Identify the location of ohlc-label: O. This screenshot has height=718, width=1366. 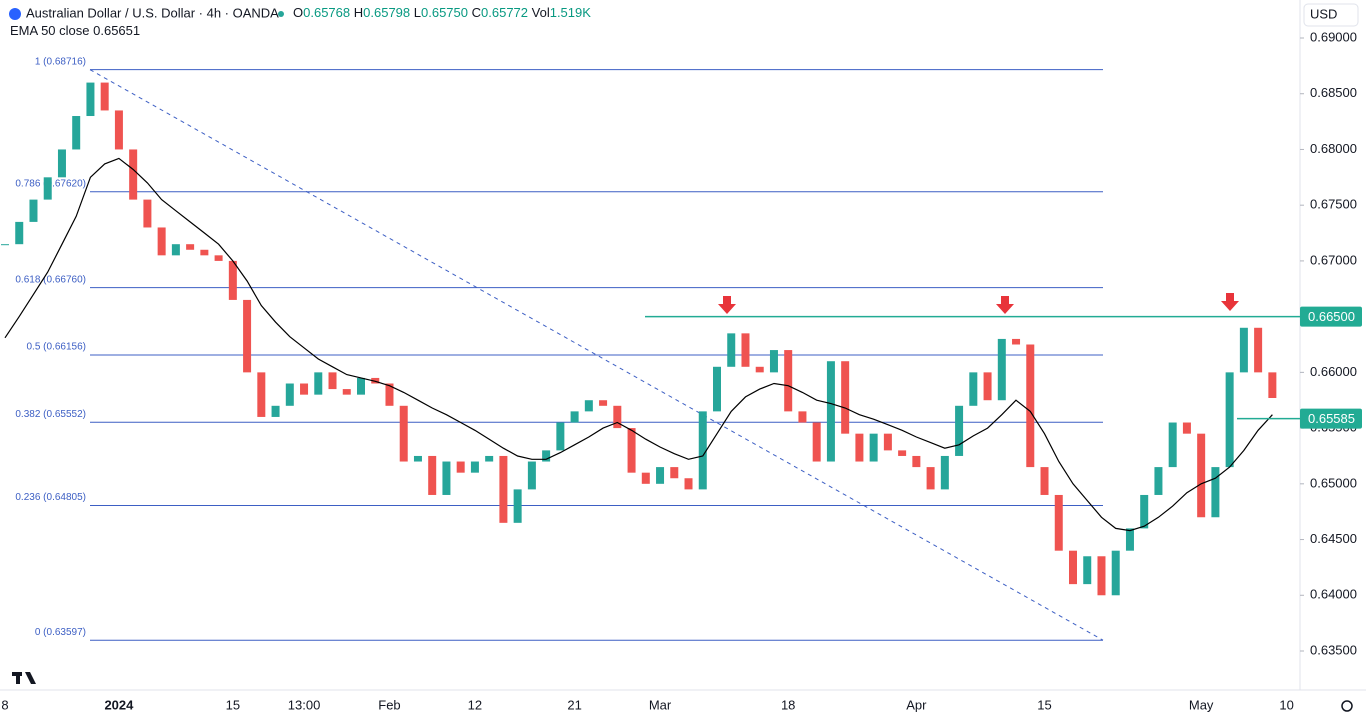
(298, 12).